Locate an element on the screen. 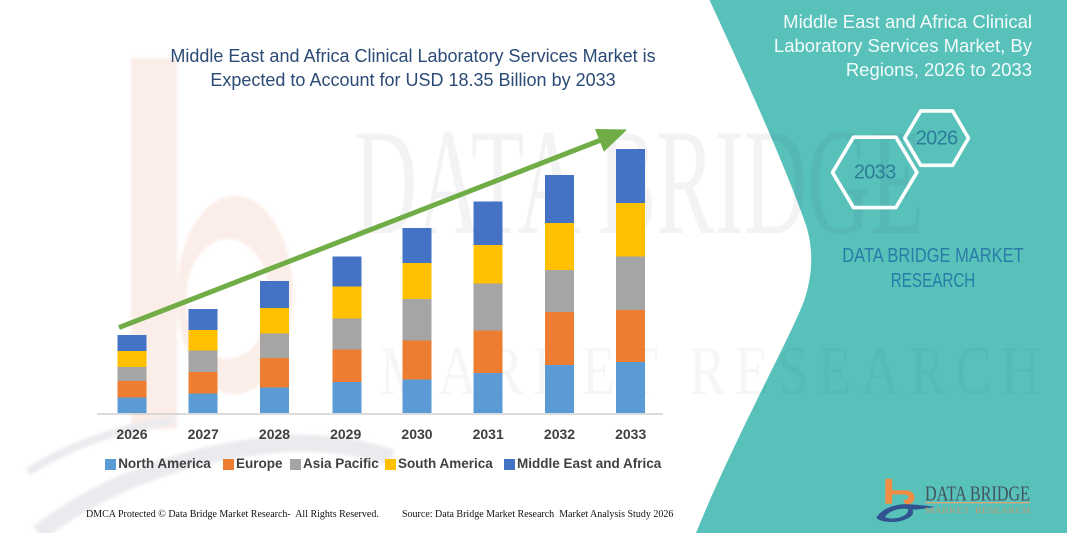  svg-text: RESEARCH is located at coordinates (933, 280).